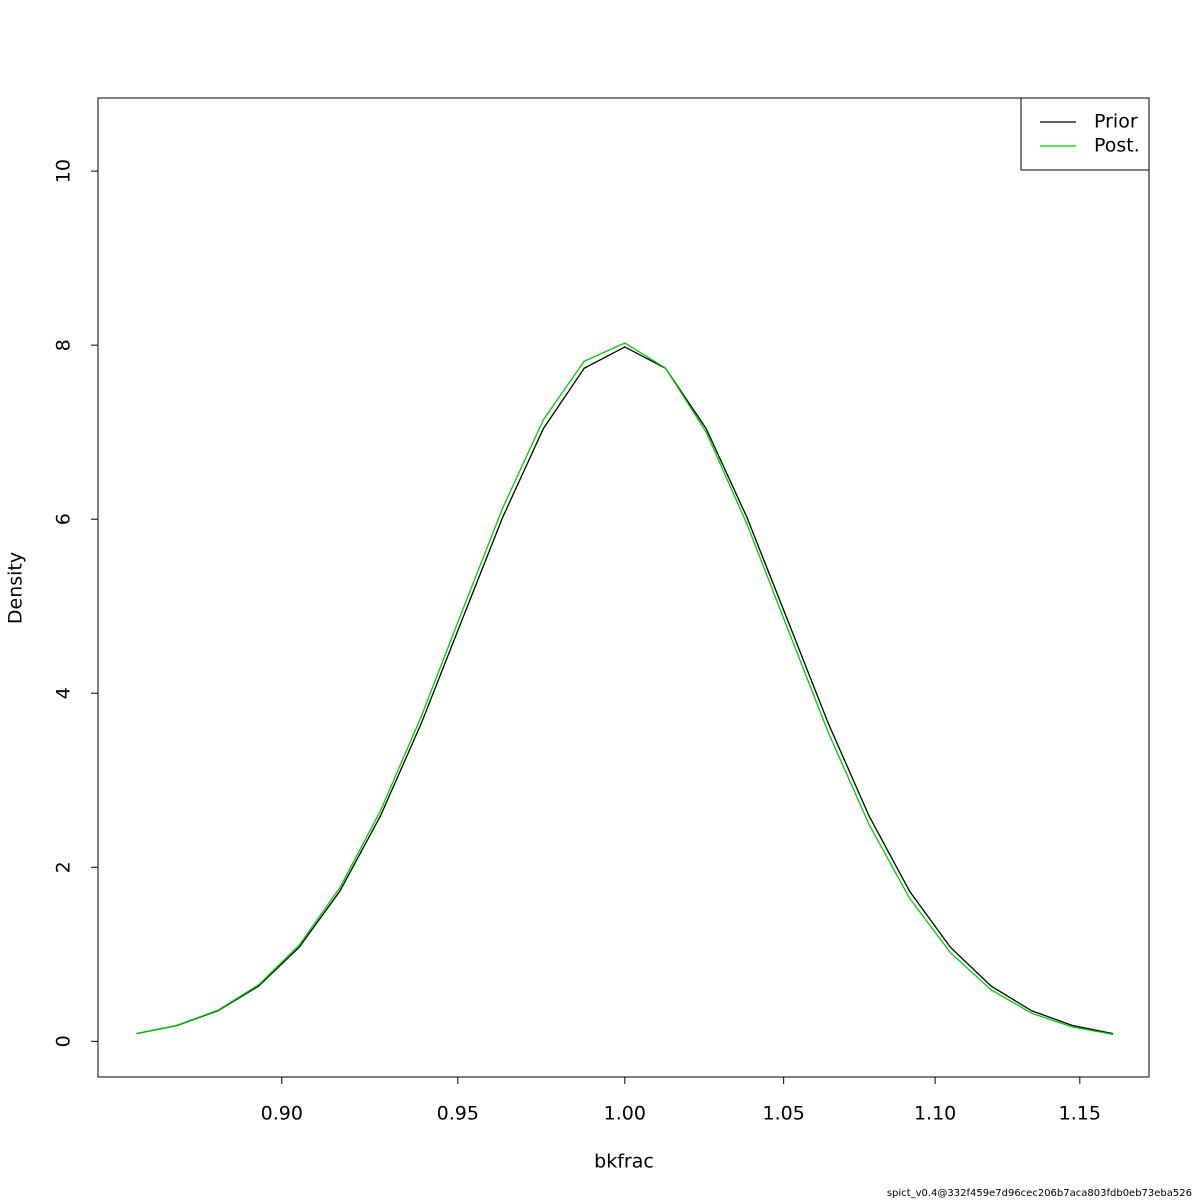  I want to click on y-axis-label: Density, so click(16, 588).